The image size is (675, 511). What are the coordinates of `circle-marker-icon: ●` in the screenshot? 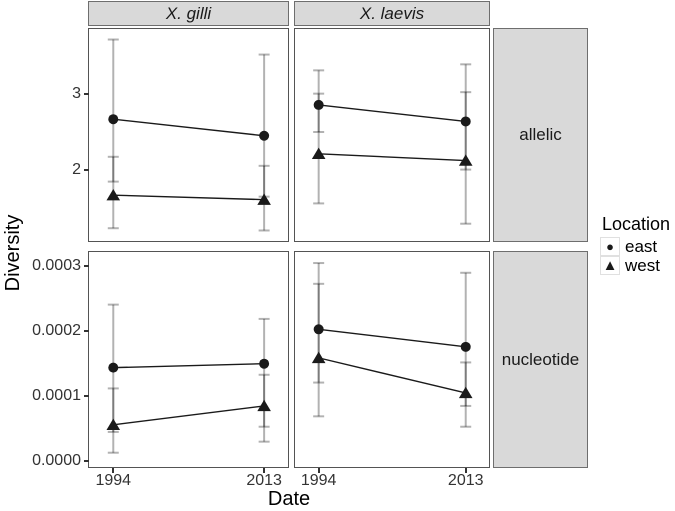 It's located at (610, 246).